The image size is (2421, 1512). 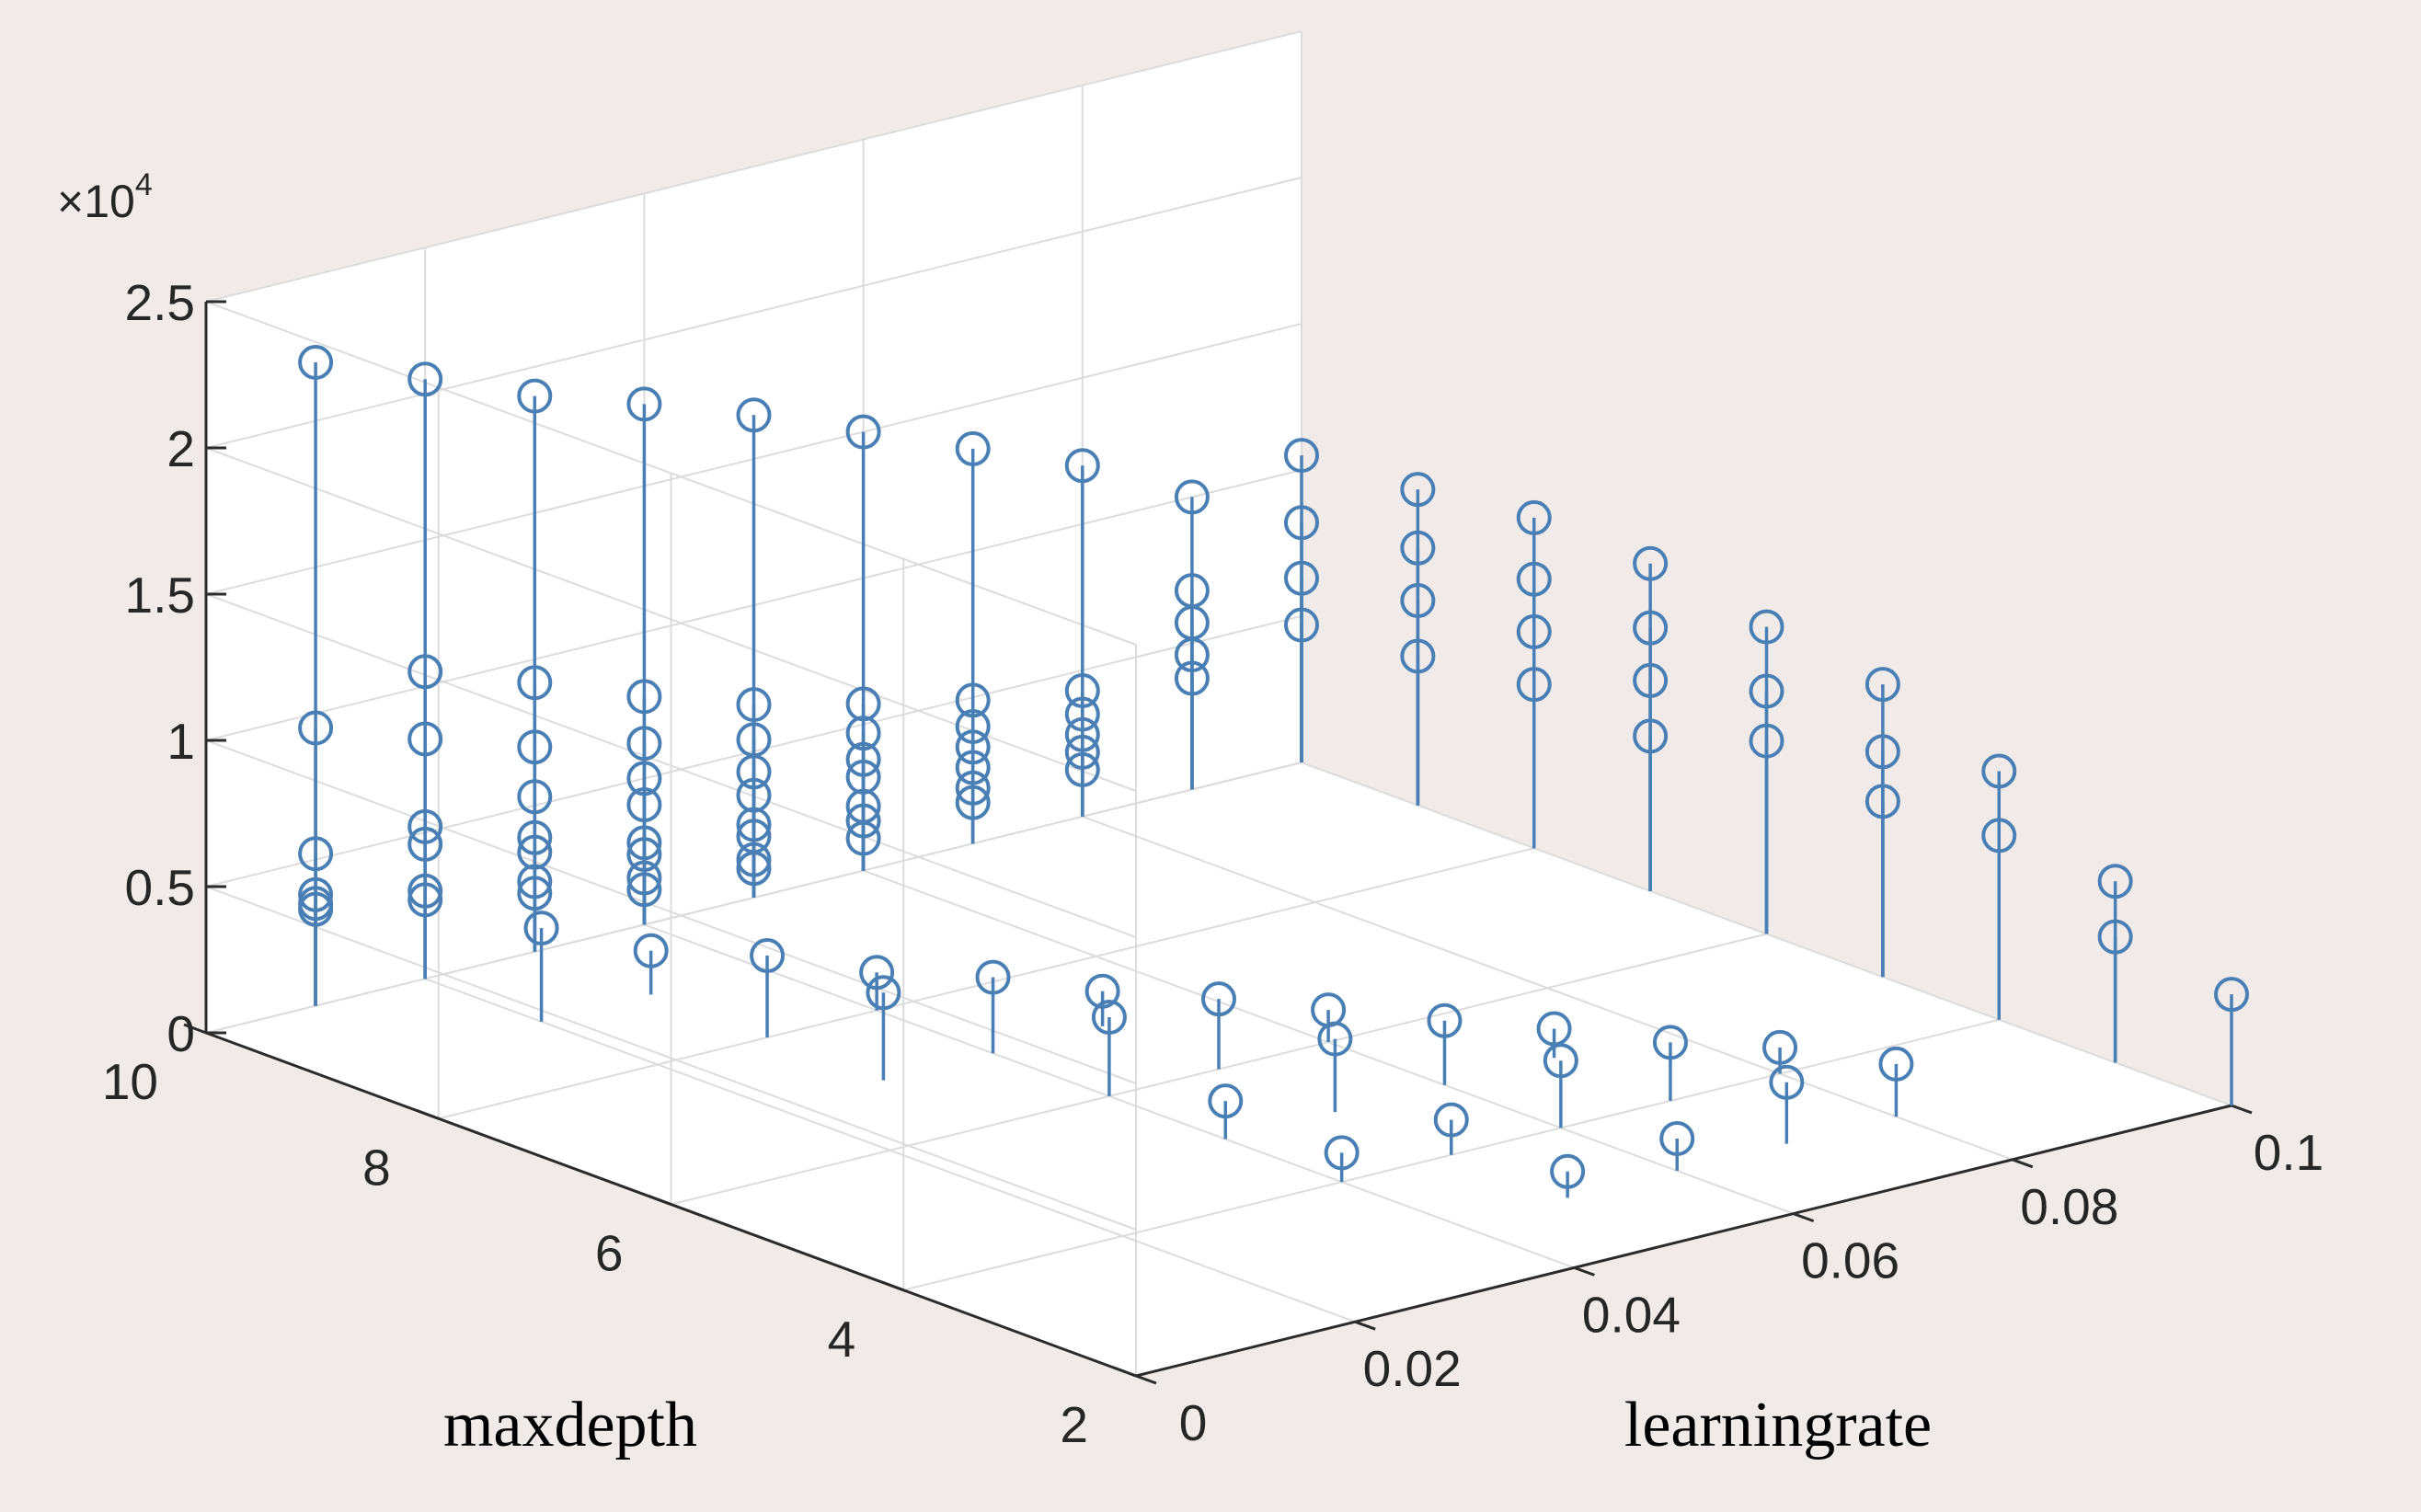 What do you see at coordinates (609, 1253) in the screenshot?
I see `y-tick-label: 6` at bounding box center [609, 1253].